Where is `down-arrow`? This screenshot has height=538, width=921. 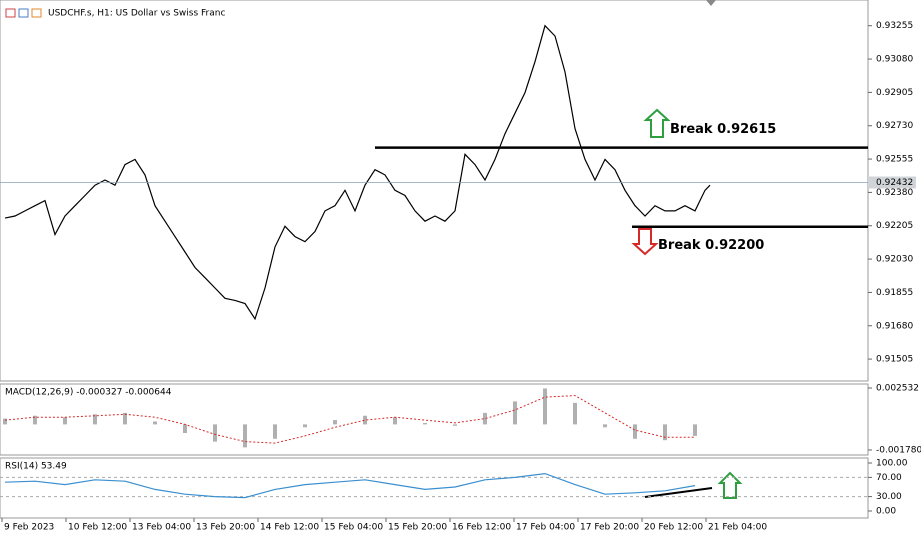
down-arrow is located at coordinates (645, 242).